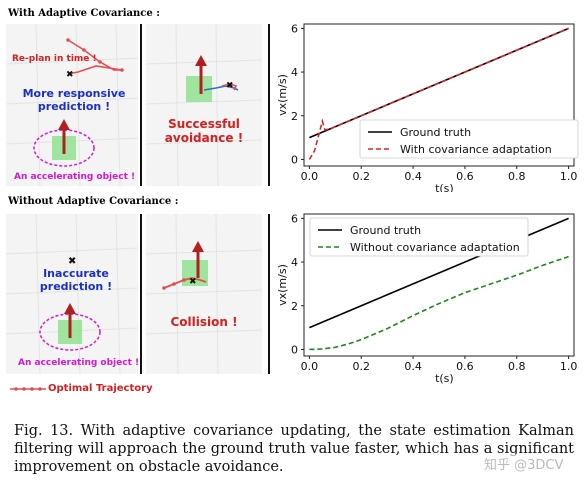 This screenshot has height=486, width=586. What do you see at coordinates (100, 388) in the screenshot?
I see `optimal-trajectory-legend-label: Optimal Trajectory` at bounding box center [100, 388].